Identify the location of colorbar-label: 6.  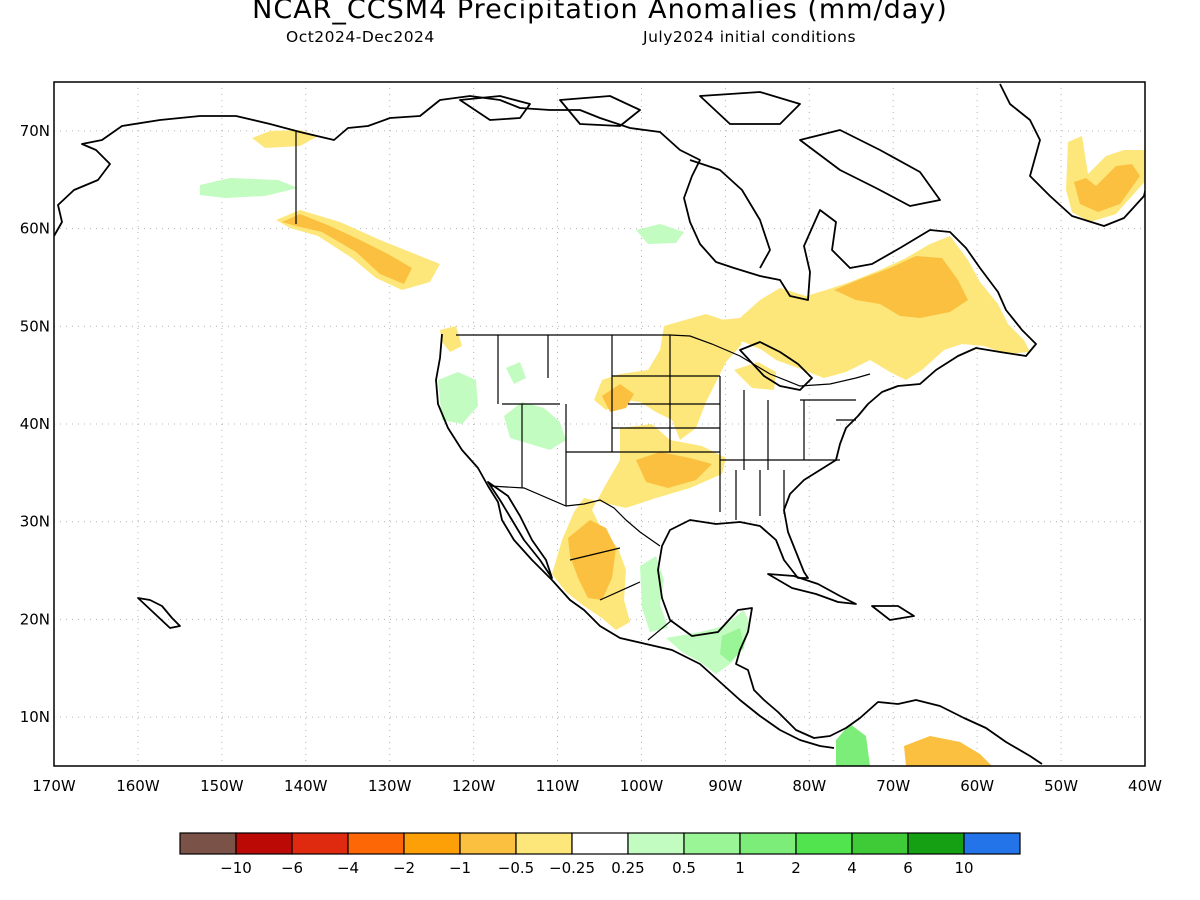
(908, 868).